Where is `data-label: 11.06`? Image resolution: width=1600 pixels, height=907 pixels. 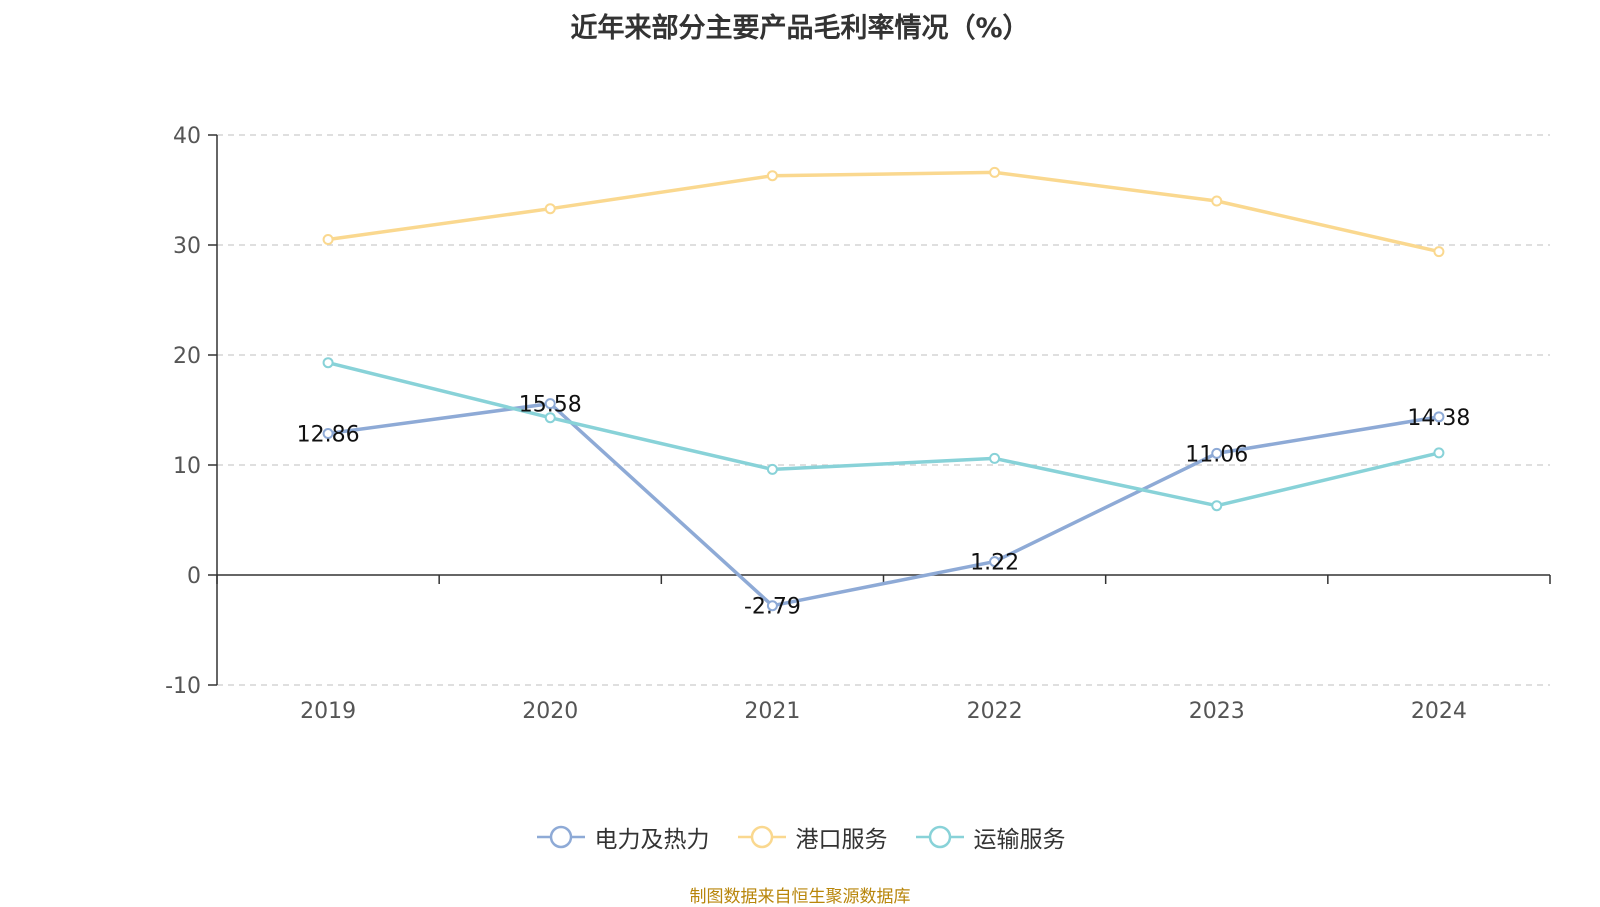 data-label: 11.06 is located at coordinates (1216, 454).